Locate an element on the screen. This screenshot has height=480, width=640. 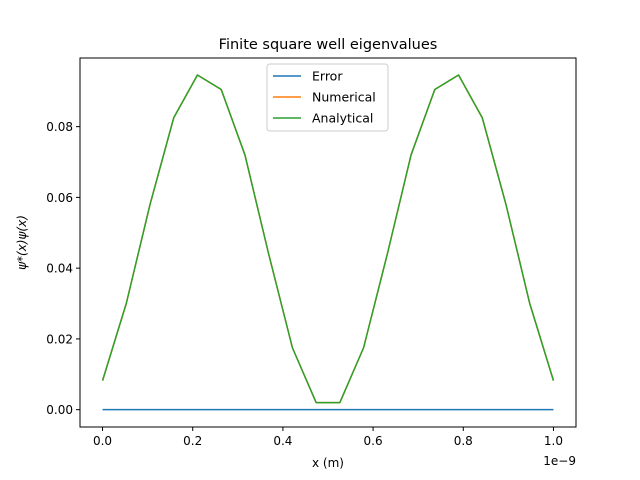
x-tick-label: 0.0 is located at coordinates (102, 441).